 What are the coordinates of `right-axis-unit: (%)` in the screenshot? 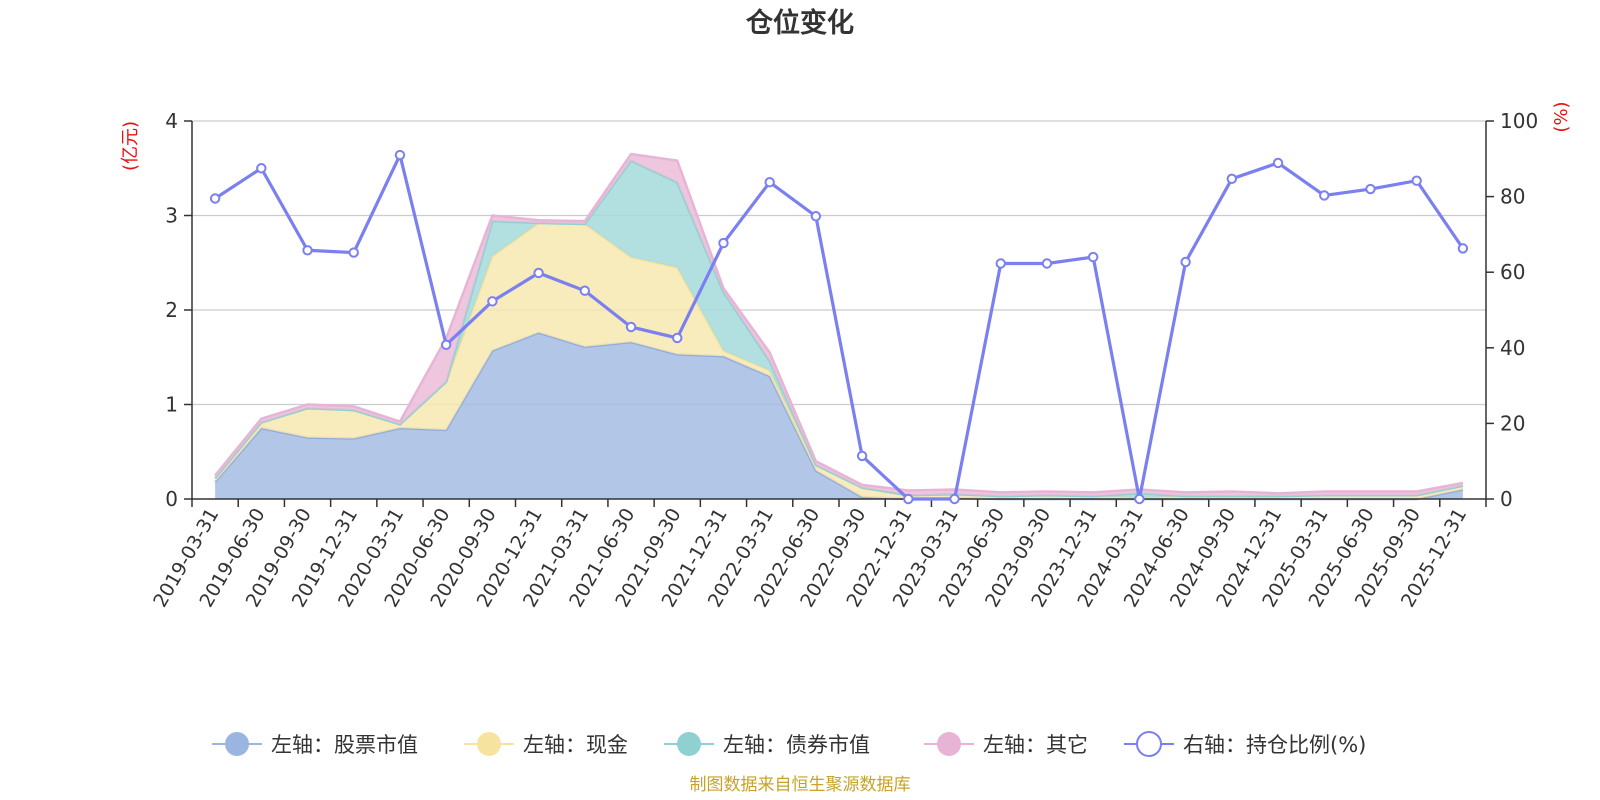 It's located at (1561, 116).